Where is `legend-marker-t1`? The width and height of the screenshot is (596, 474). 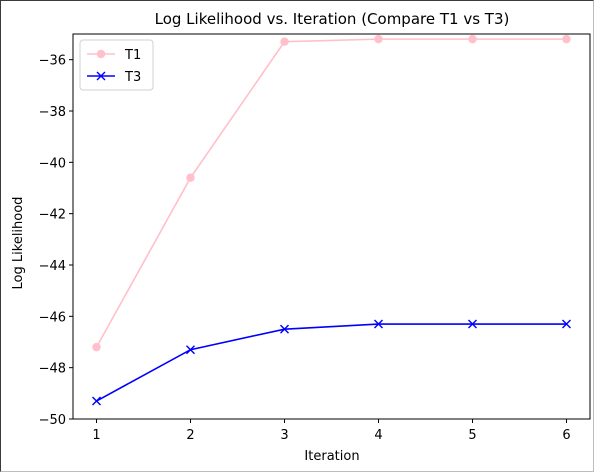 legend-marker-t1 is located at coordinates (101, 54).